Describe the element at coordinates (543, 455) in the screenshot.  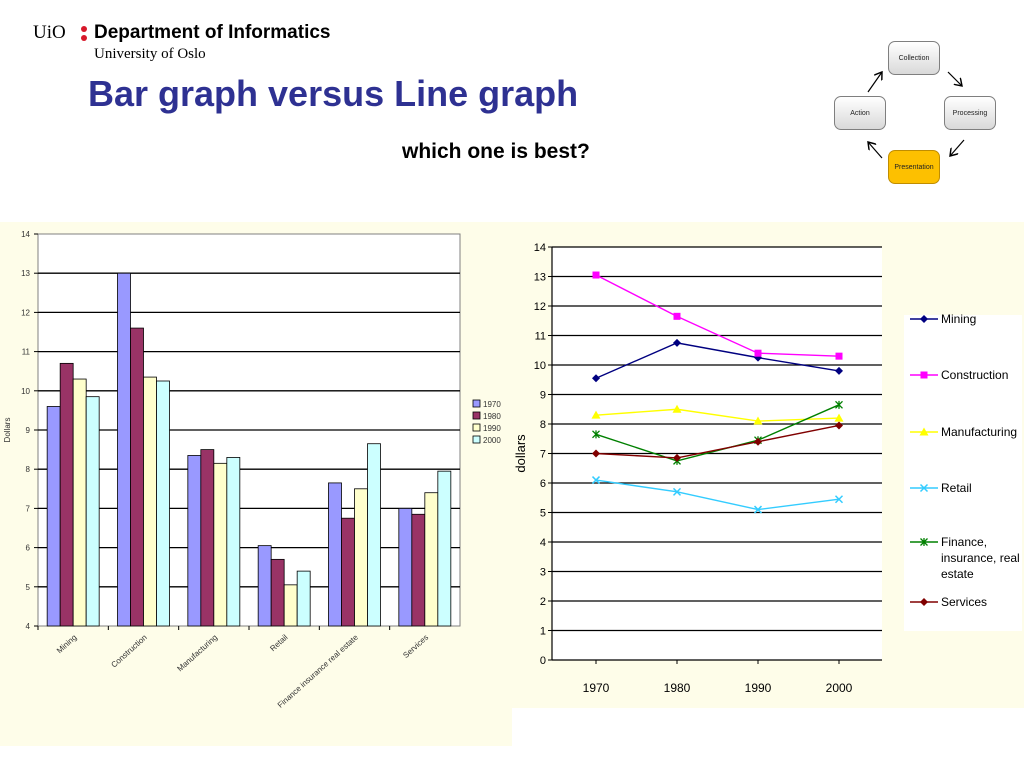
I see `y-tick-label: 7` at that location.